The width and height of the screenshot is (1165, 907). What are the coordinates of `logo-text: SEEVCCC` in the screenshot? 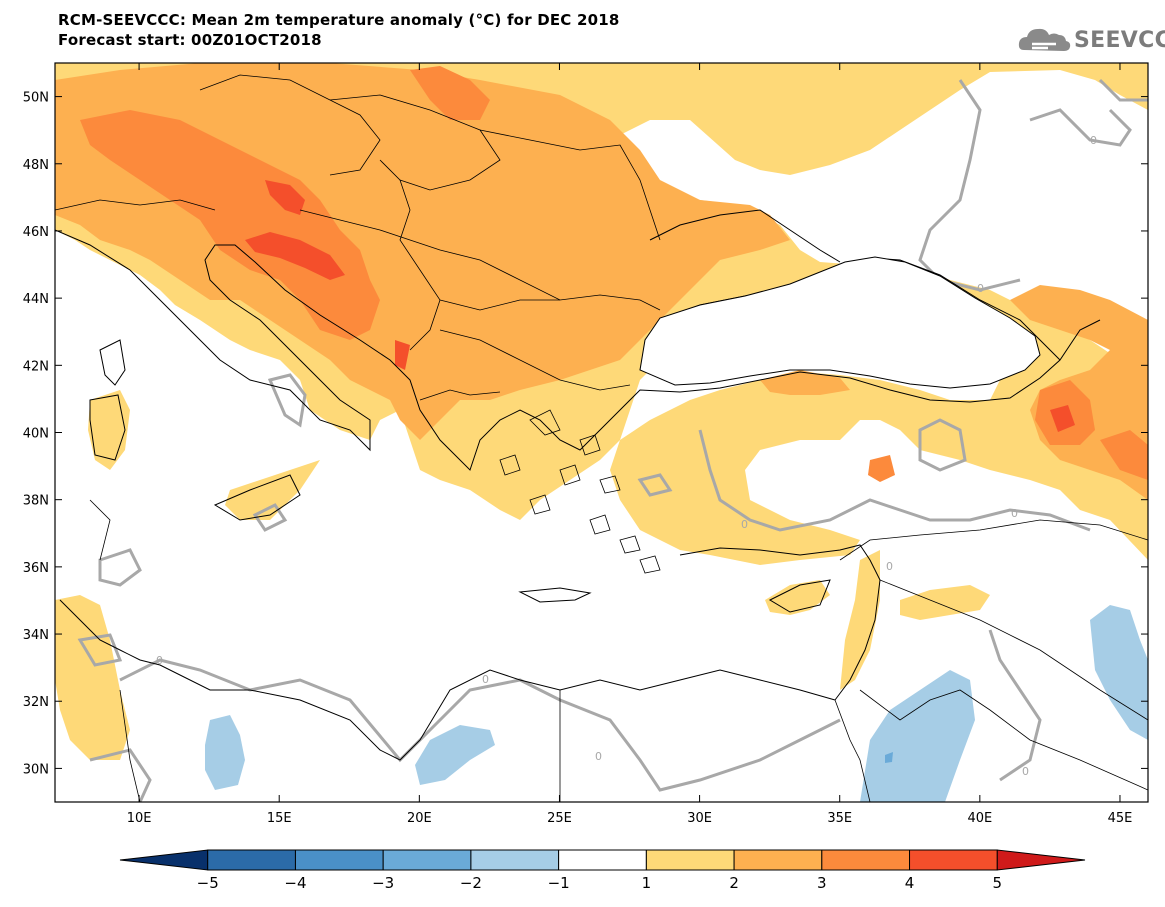 It's located at (1119, 40).